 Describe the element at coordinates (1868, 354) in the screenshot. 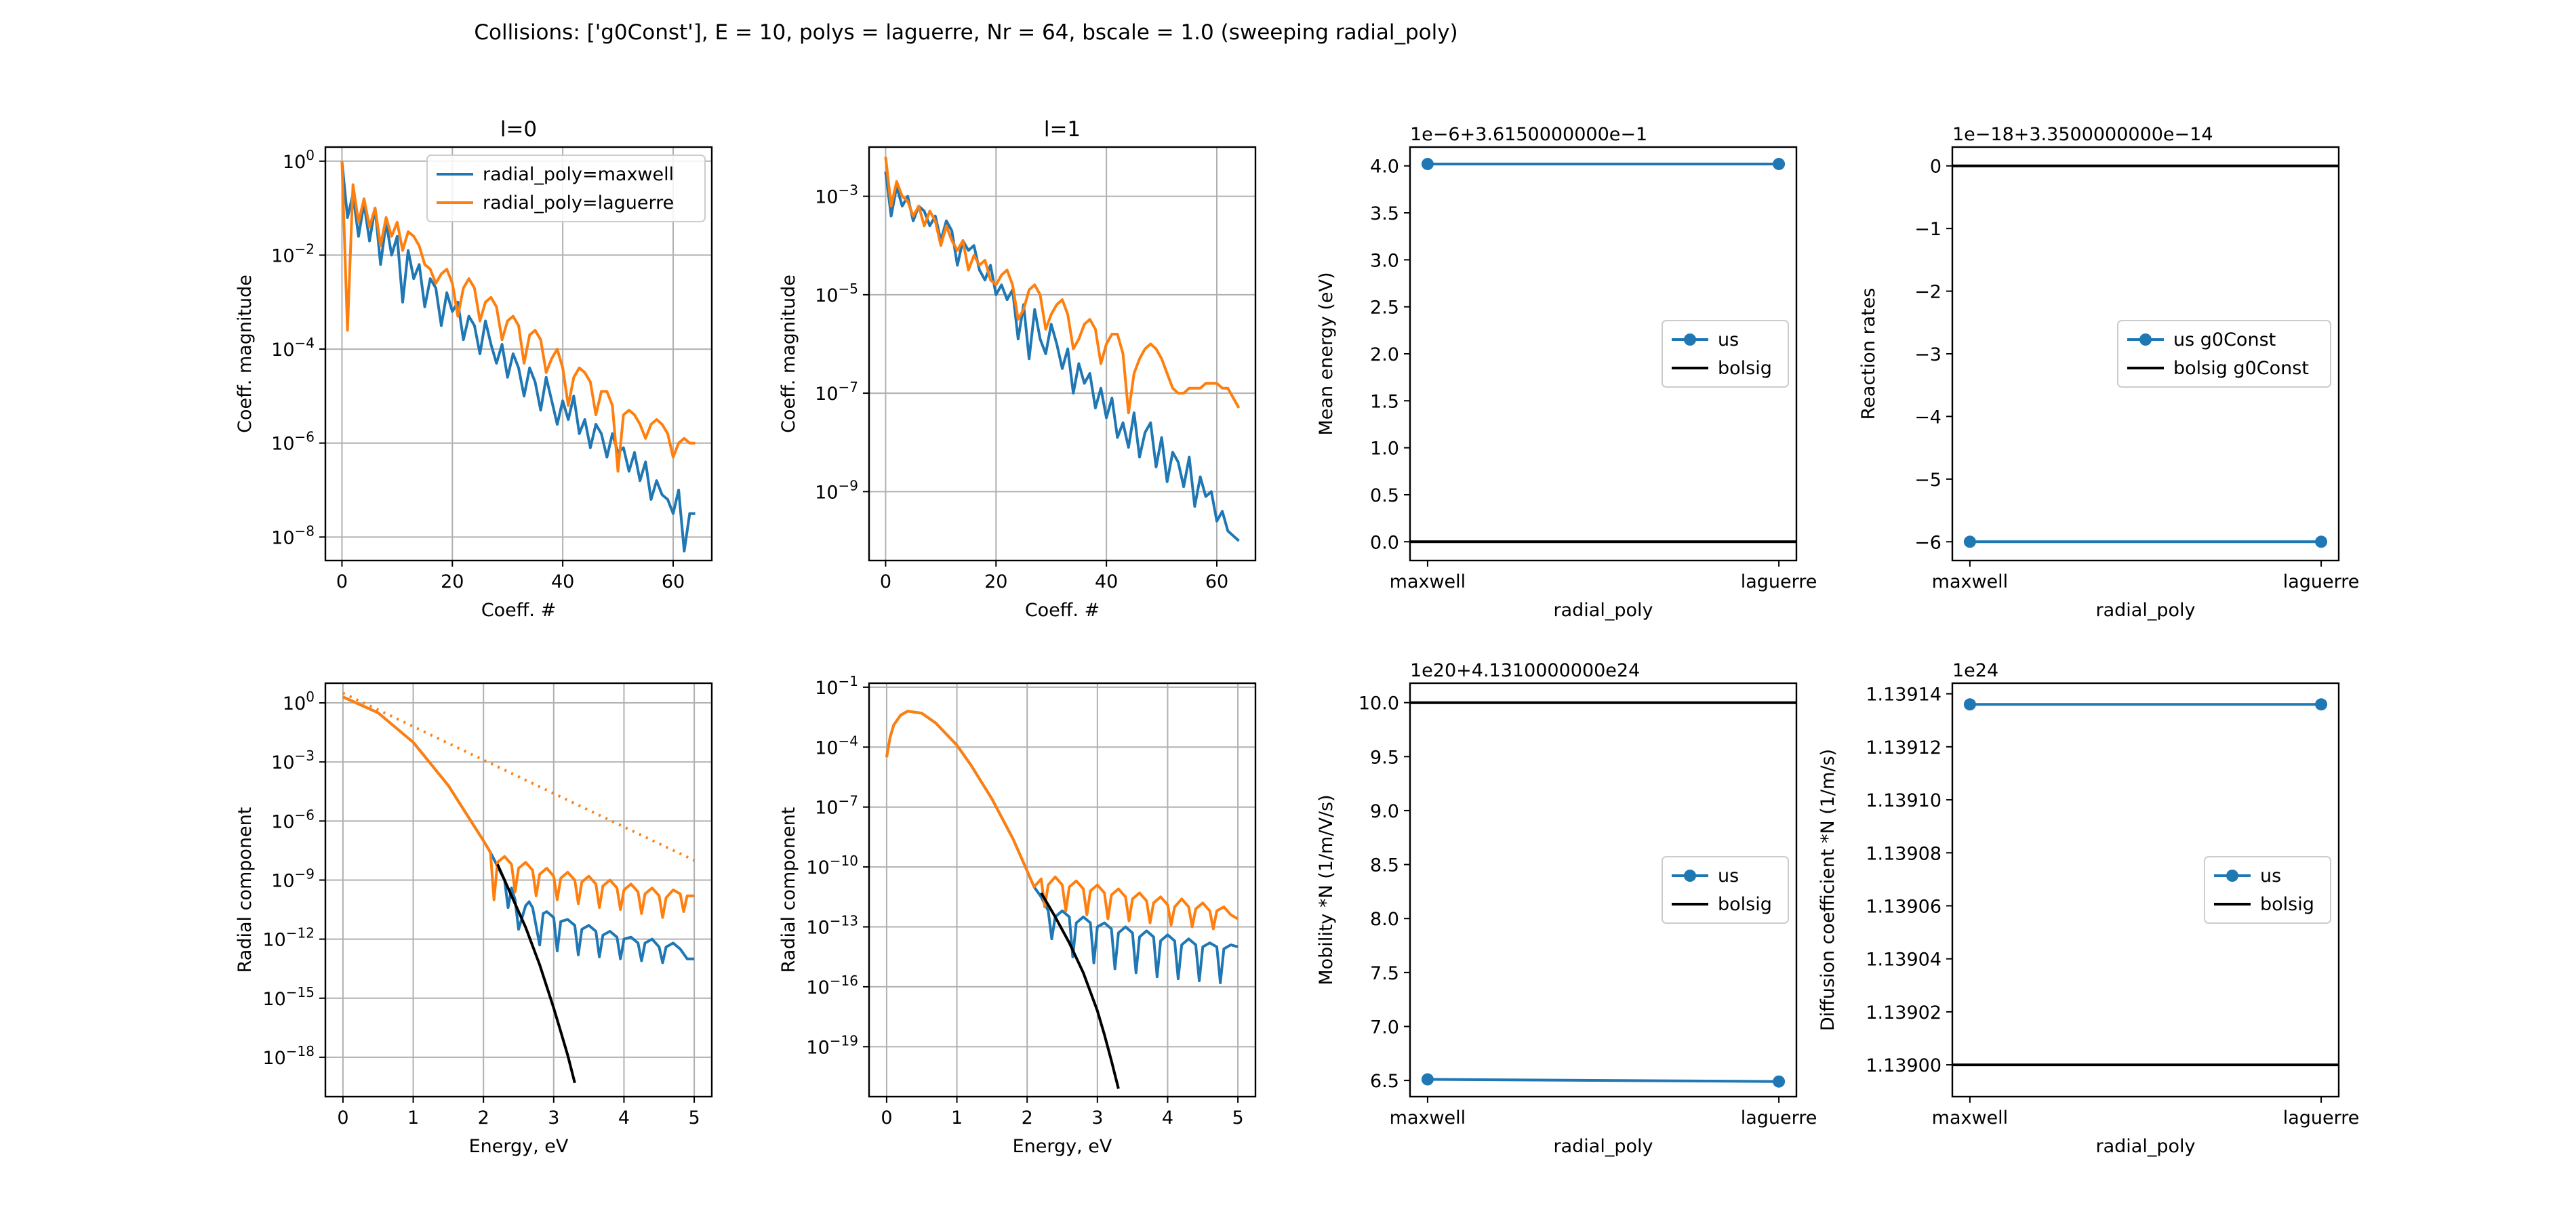

I see `y-axis-label: Reaction rates` at that location.